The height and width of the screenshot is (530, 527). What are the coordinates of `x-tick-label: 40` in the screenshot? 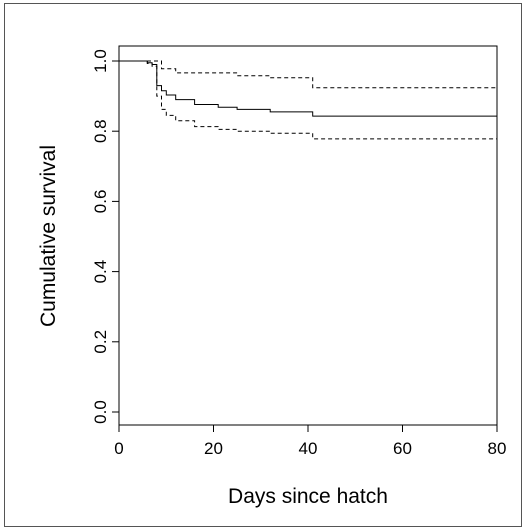 It's located at (308, 448).